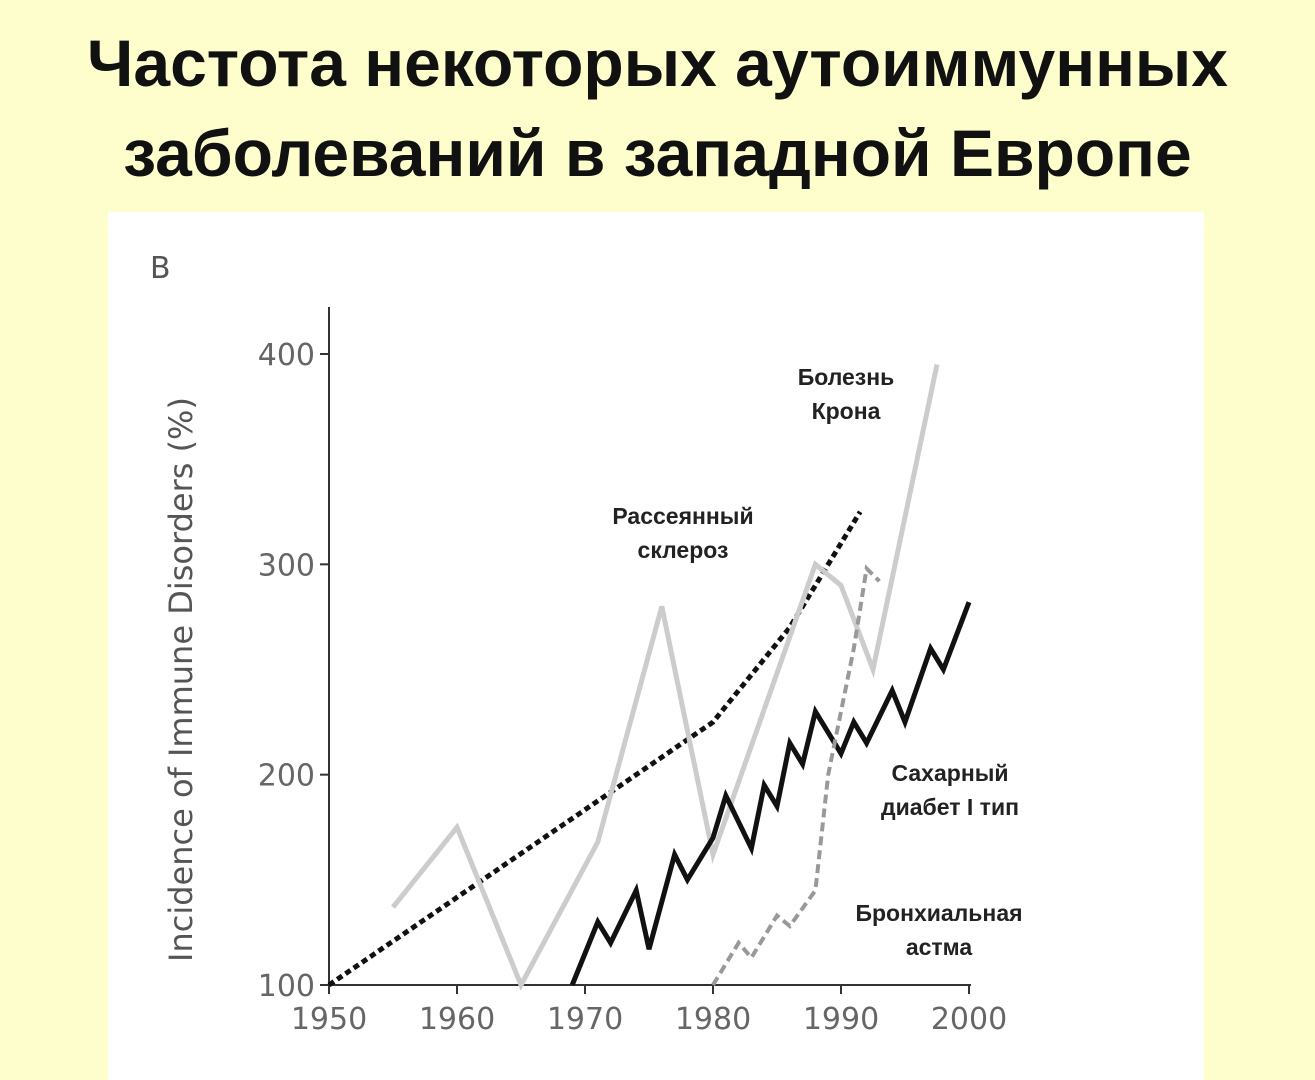  Describe the element at coordinates (938, 913) in the screenshot. I see `label-bronchial-asthma-line: Бронхиальная` at that location.